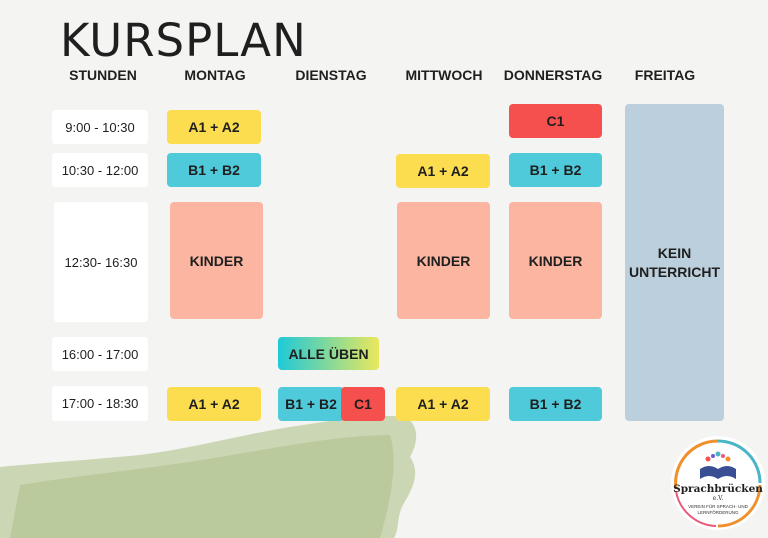 The width and height of the screenshot is (768, 538). Describe the element at coordinates (100, 354) in the screenshot. I see `time-slot-4: 16:00 - 17:00` at that location.